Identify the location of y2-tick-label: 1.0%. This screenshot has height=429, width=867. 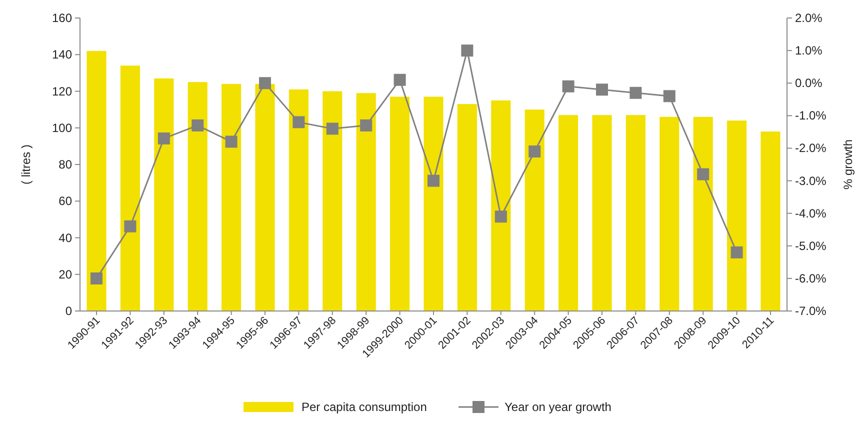
(809, 51).